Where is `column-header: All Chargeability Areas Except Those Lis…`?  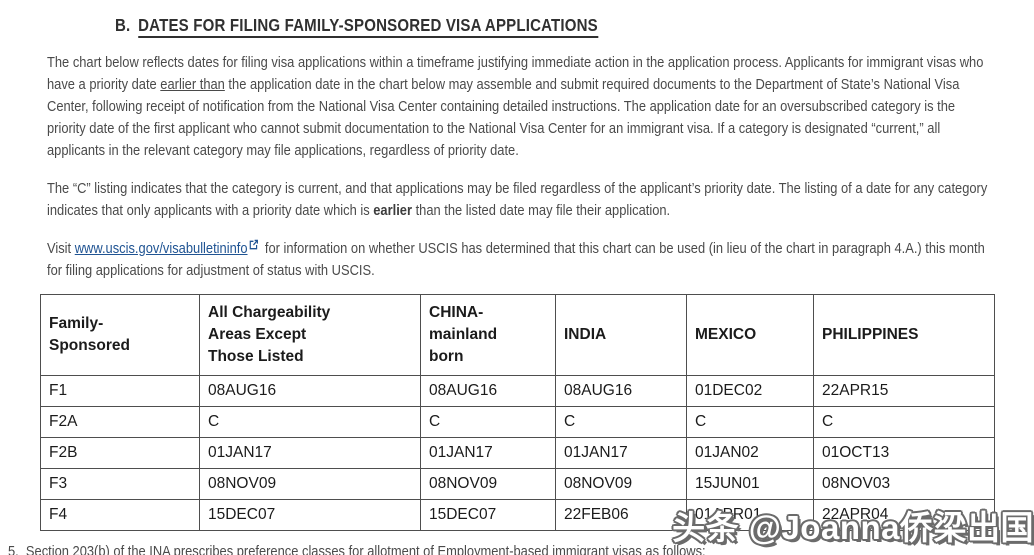 column-header: All Chargeability Areas Except Those Lis… is located at coordinates (310, 335).